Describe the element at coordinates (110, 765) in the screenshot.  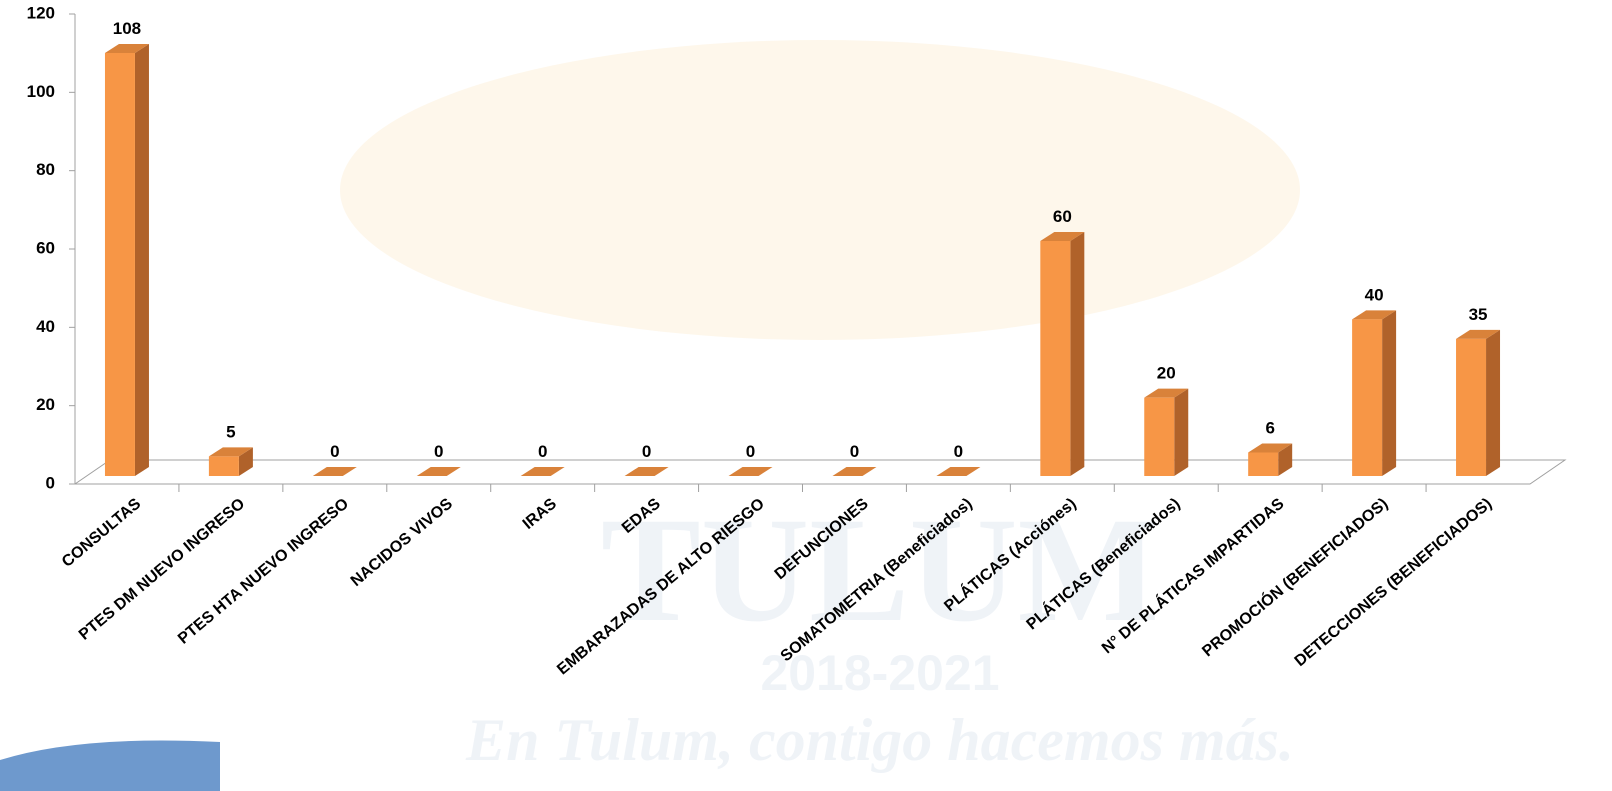
I see `decoration` at that location.